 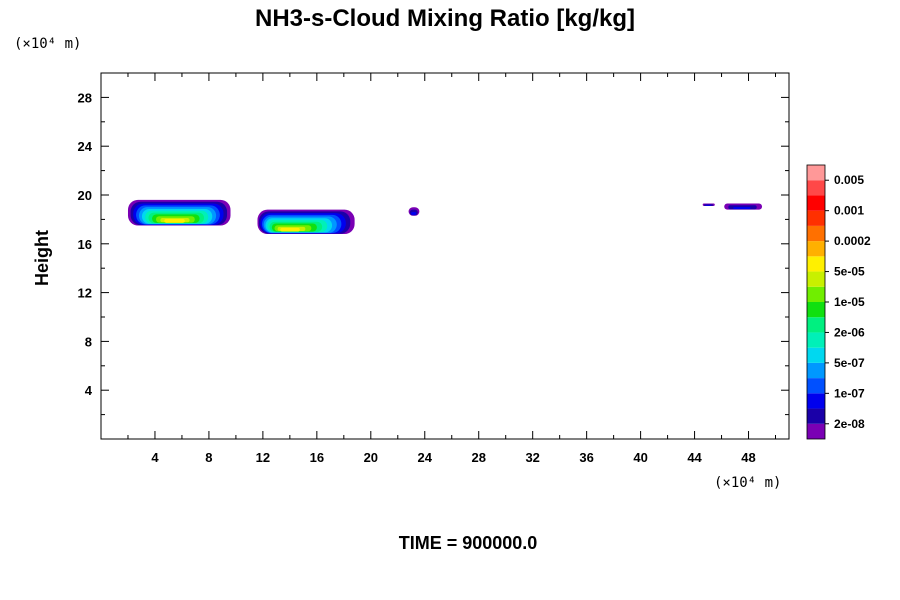 What do you see at coordinates (371, 457) in the screenshot?
I see `x-tick-label: 20` at bounding box center [371, 457].